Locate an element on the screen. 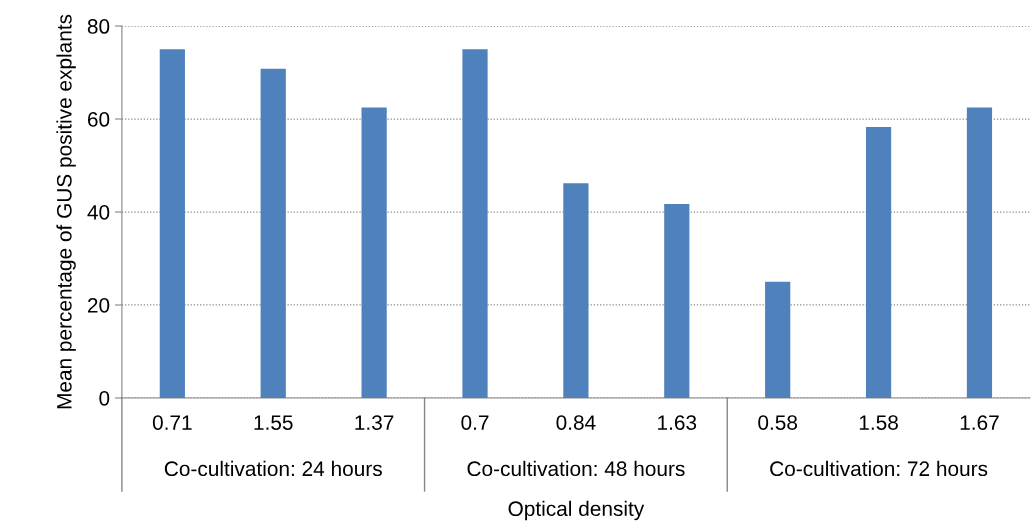 The width and height of the screenshot is (1033, 531). x-tick-label: 1.58 is located at coordinates (878, 422).